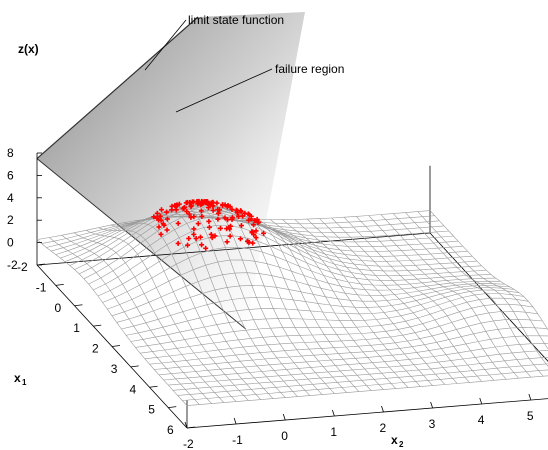 This screenshot has width=548, height=450. What do you see at coordinates (76, 328) in the screenshot?
I see `x1-tick-label: 1` at bounding box center [76, 328].